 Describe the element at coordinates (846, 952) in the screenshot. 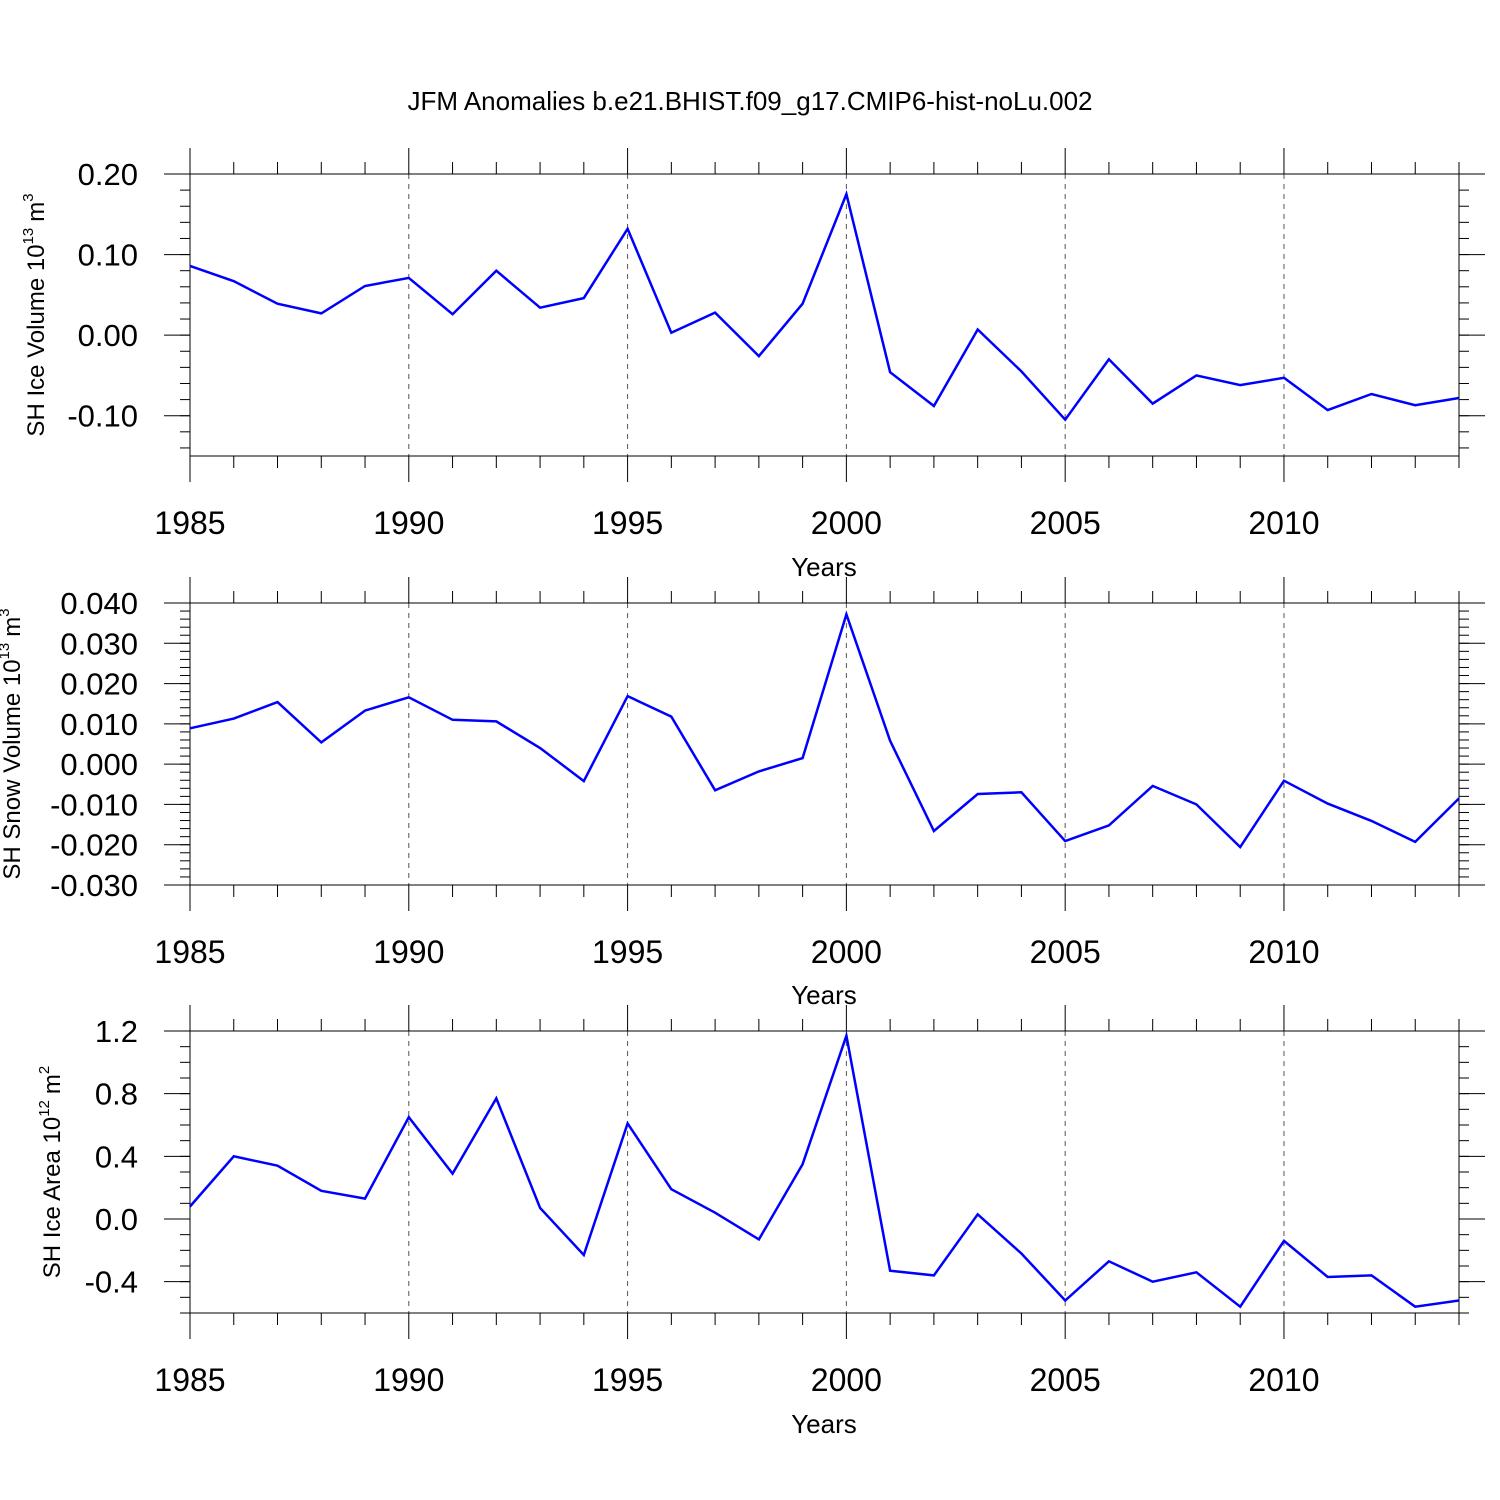

I see `x-tick-label: 2000` at that location.